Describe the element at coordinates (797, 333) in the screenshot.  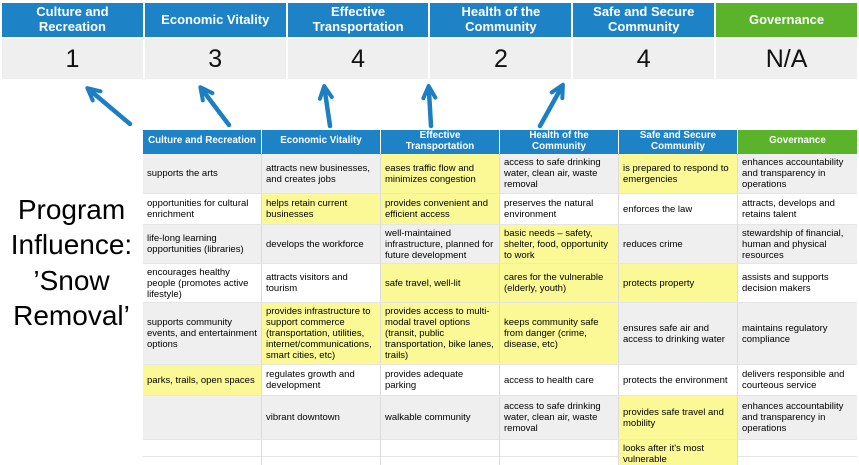
I see `matrix-cell: maintains regulatory compliance` at that location.